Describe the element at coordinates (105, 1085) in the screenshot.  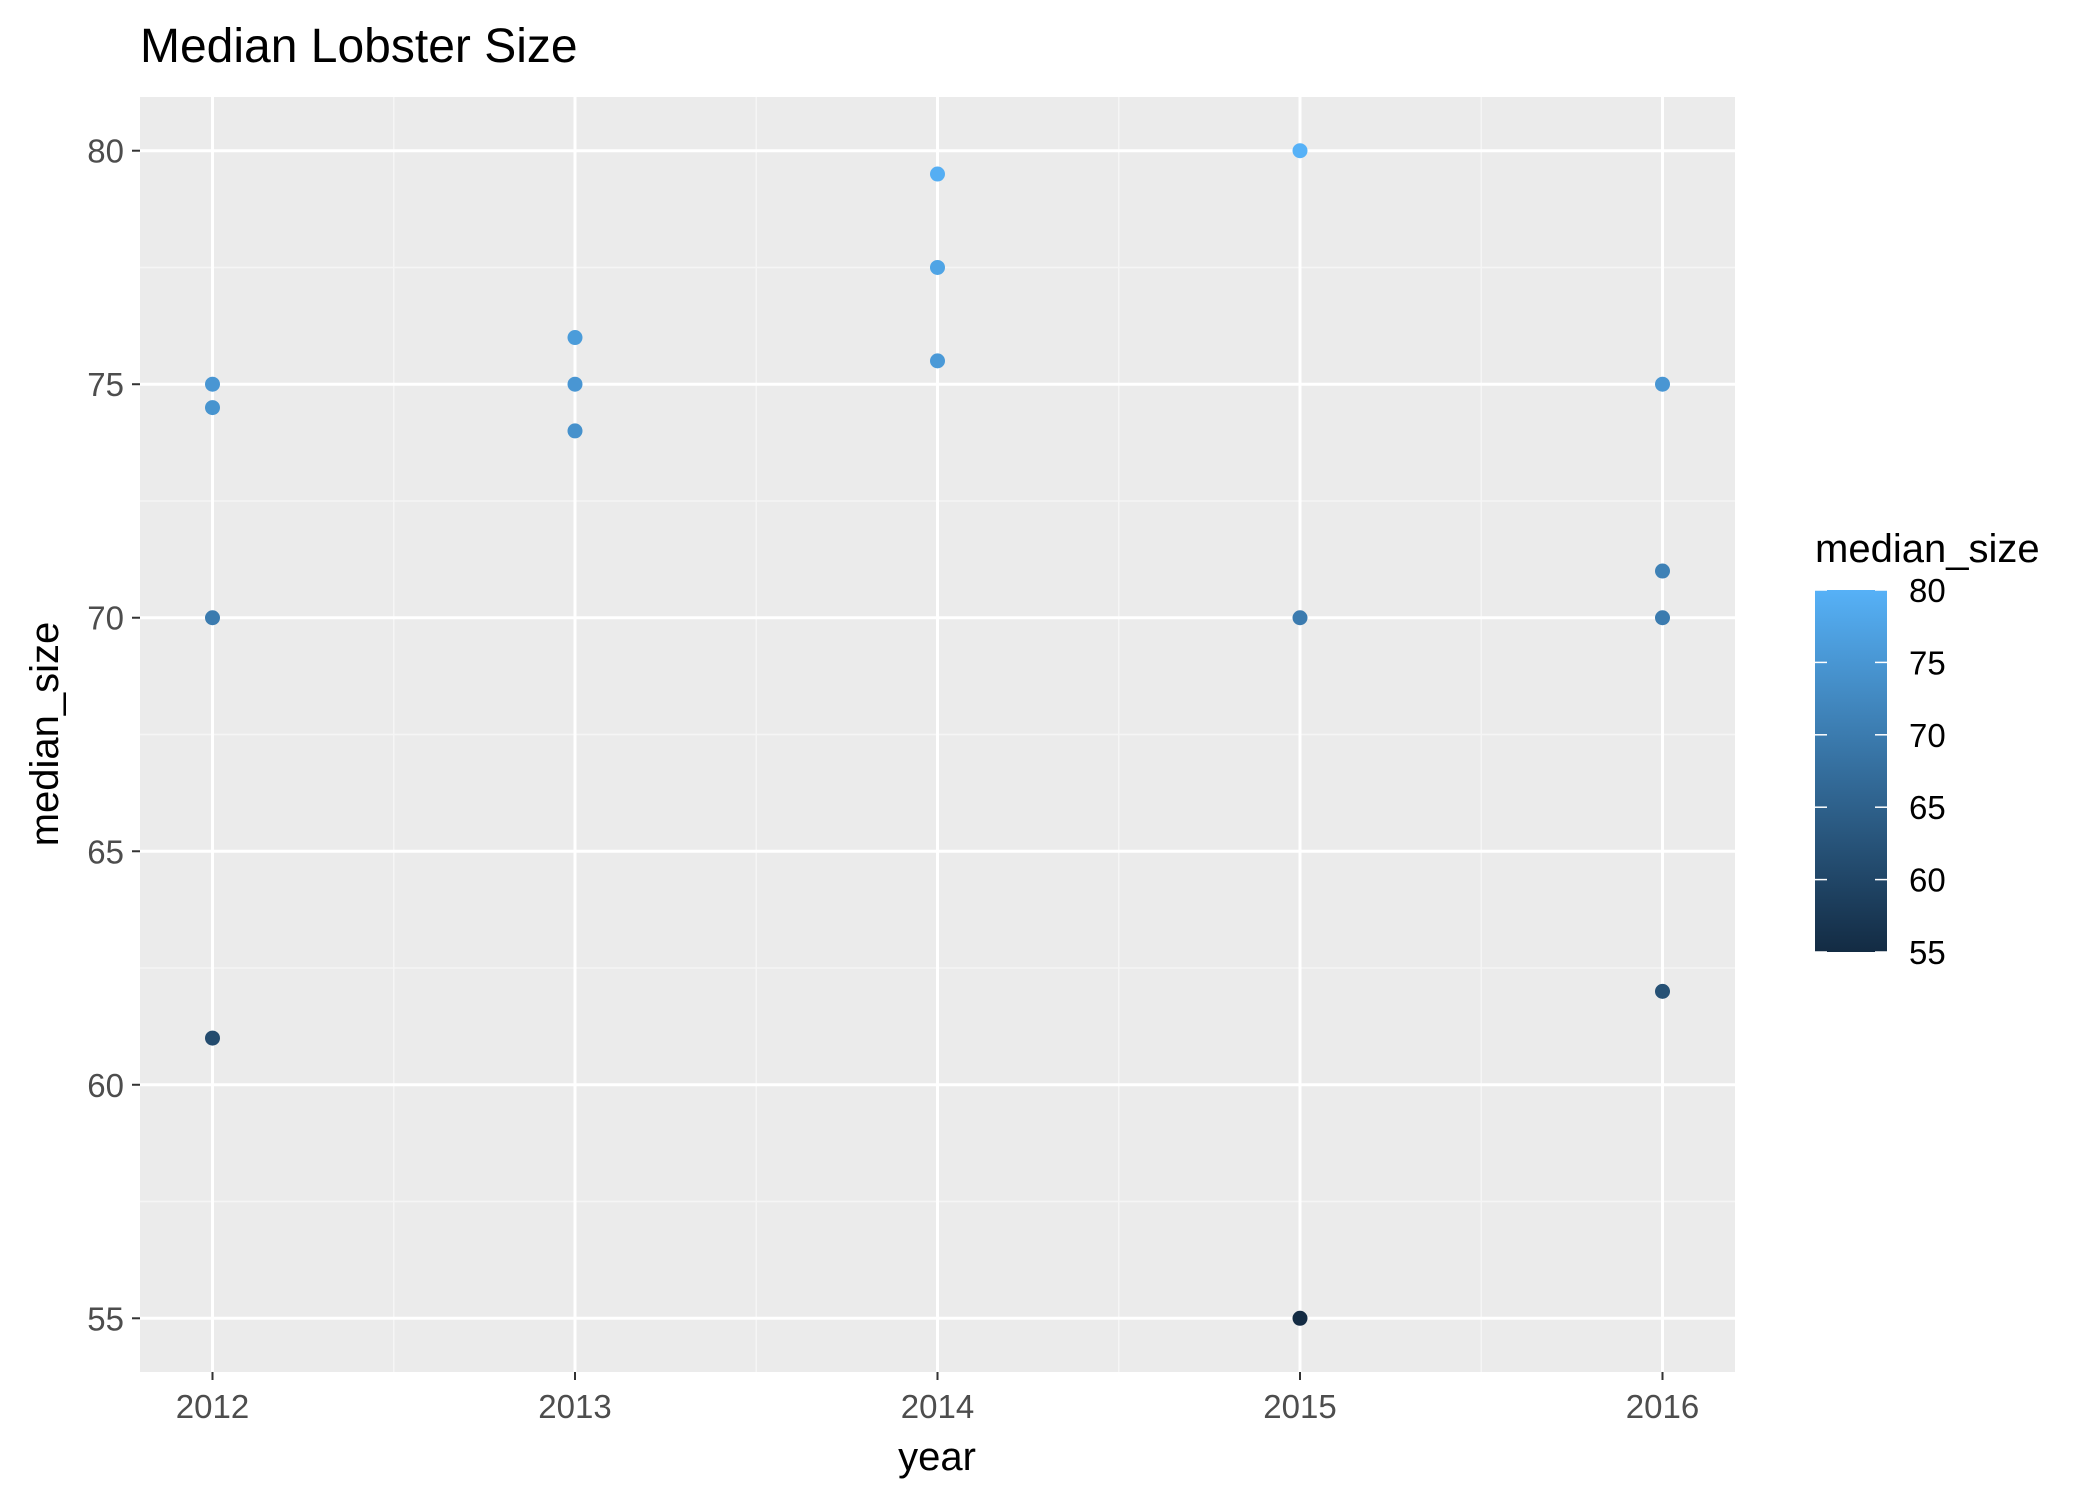
I see `y-tick-label: 60` at that location.